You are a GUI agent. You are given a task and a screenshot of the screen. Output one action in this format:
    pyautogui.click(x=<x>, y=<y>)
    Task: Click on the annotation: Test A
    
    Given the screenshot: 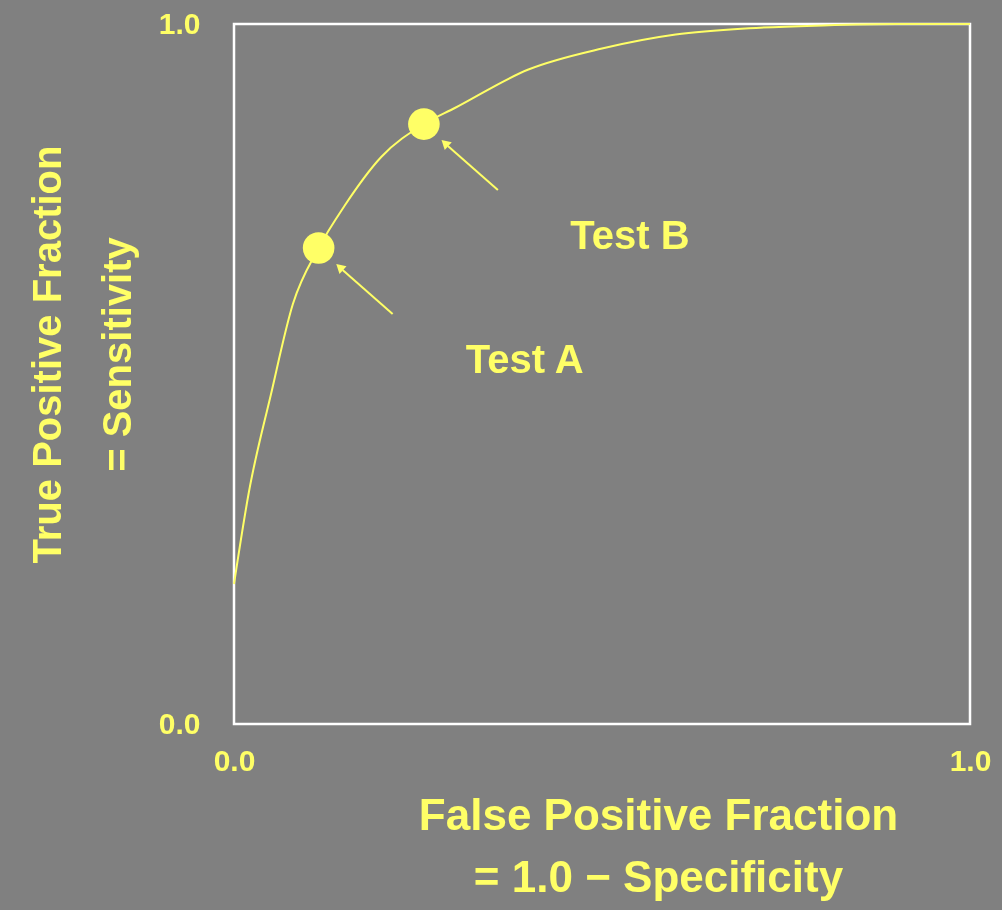 What is the action you would take?
    pyautogui.click(x=524, y=359)
    